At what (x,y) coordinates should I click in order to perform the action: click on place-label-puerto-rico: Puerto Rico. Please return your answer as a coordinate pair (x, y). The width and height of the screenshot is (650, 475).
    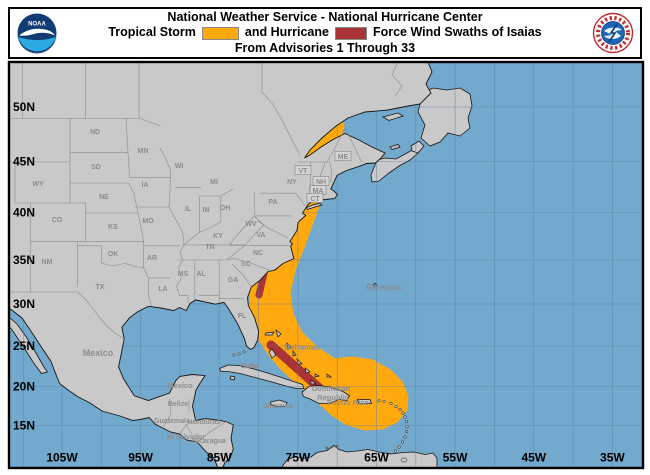
    Looking at the image, I should click on (348, 402).